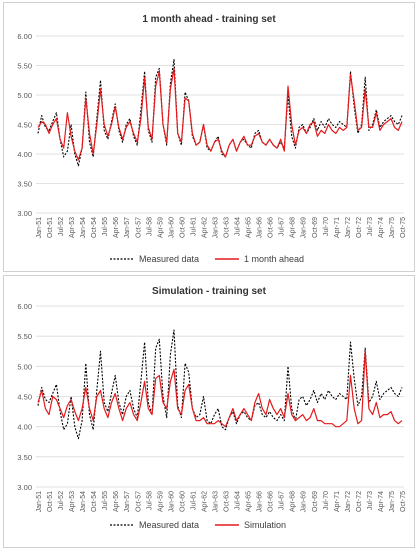  I want to click on chart-title: 1 month ahead - training set, so click(209, 19).